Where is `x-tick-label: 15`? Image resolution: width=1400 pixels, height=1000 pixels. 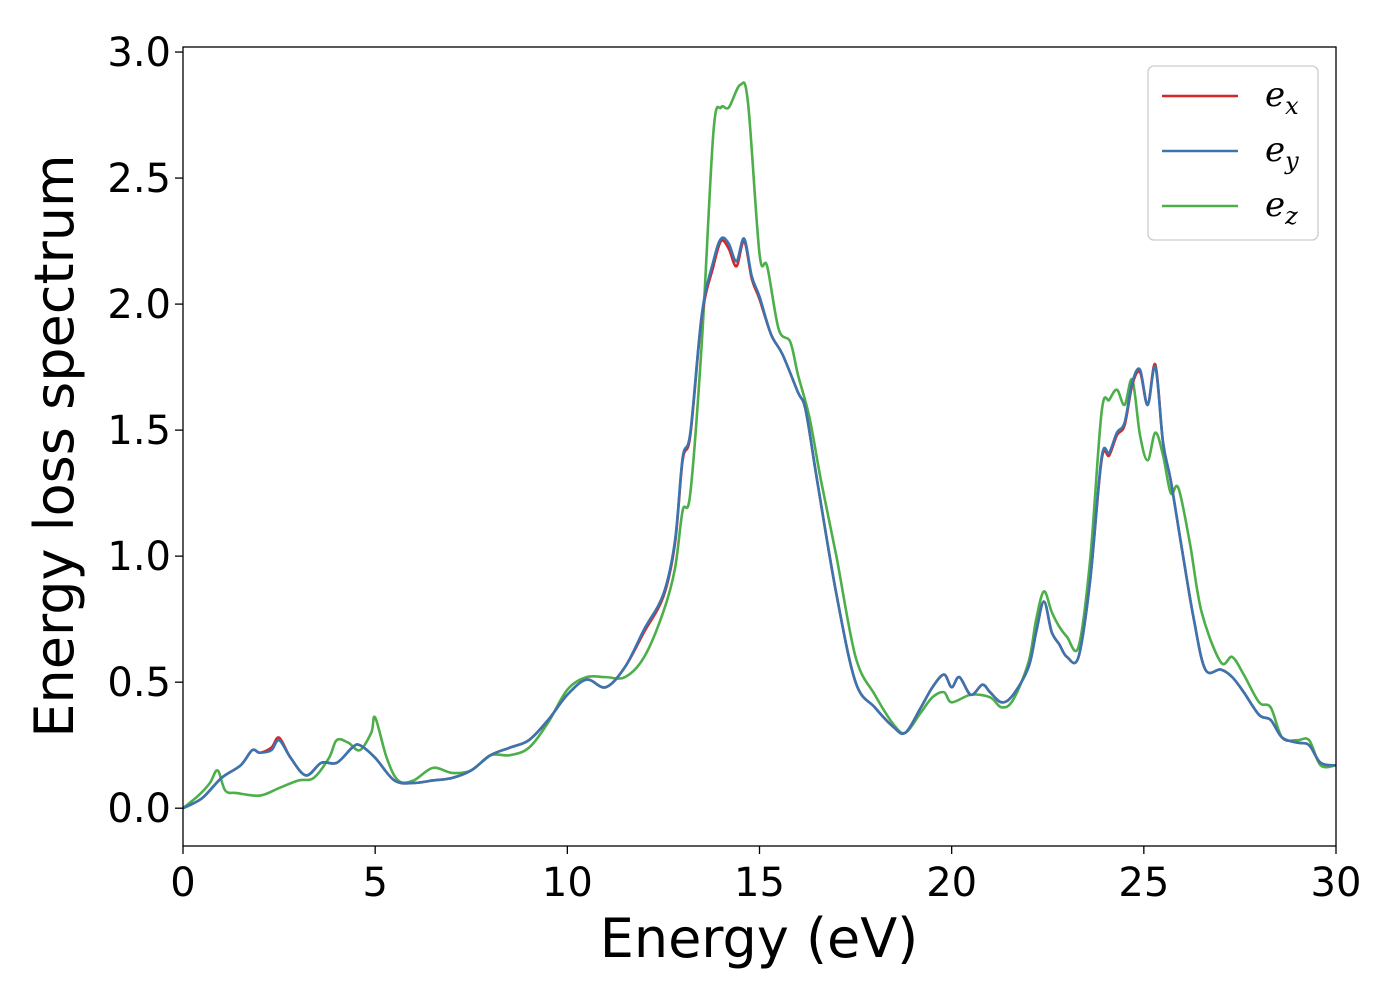
x-tick-label: 15 is located at coordinates (759, 883).